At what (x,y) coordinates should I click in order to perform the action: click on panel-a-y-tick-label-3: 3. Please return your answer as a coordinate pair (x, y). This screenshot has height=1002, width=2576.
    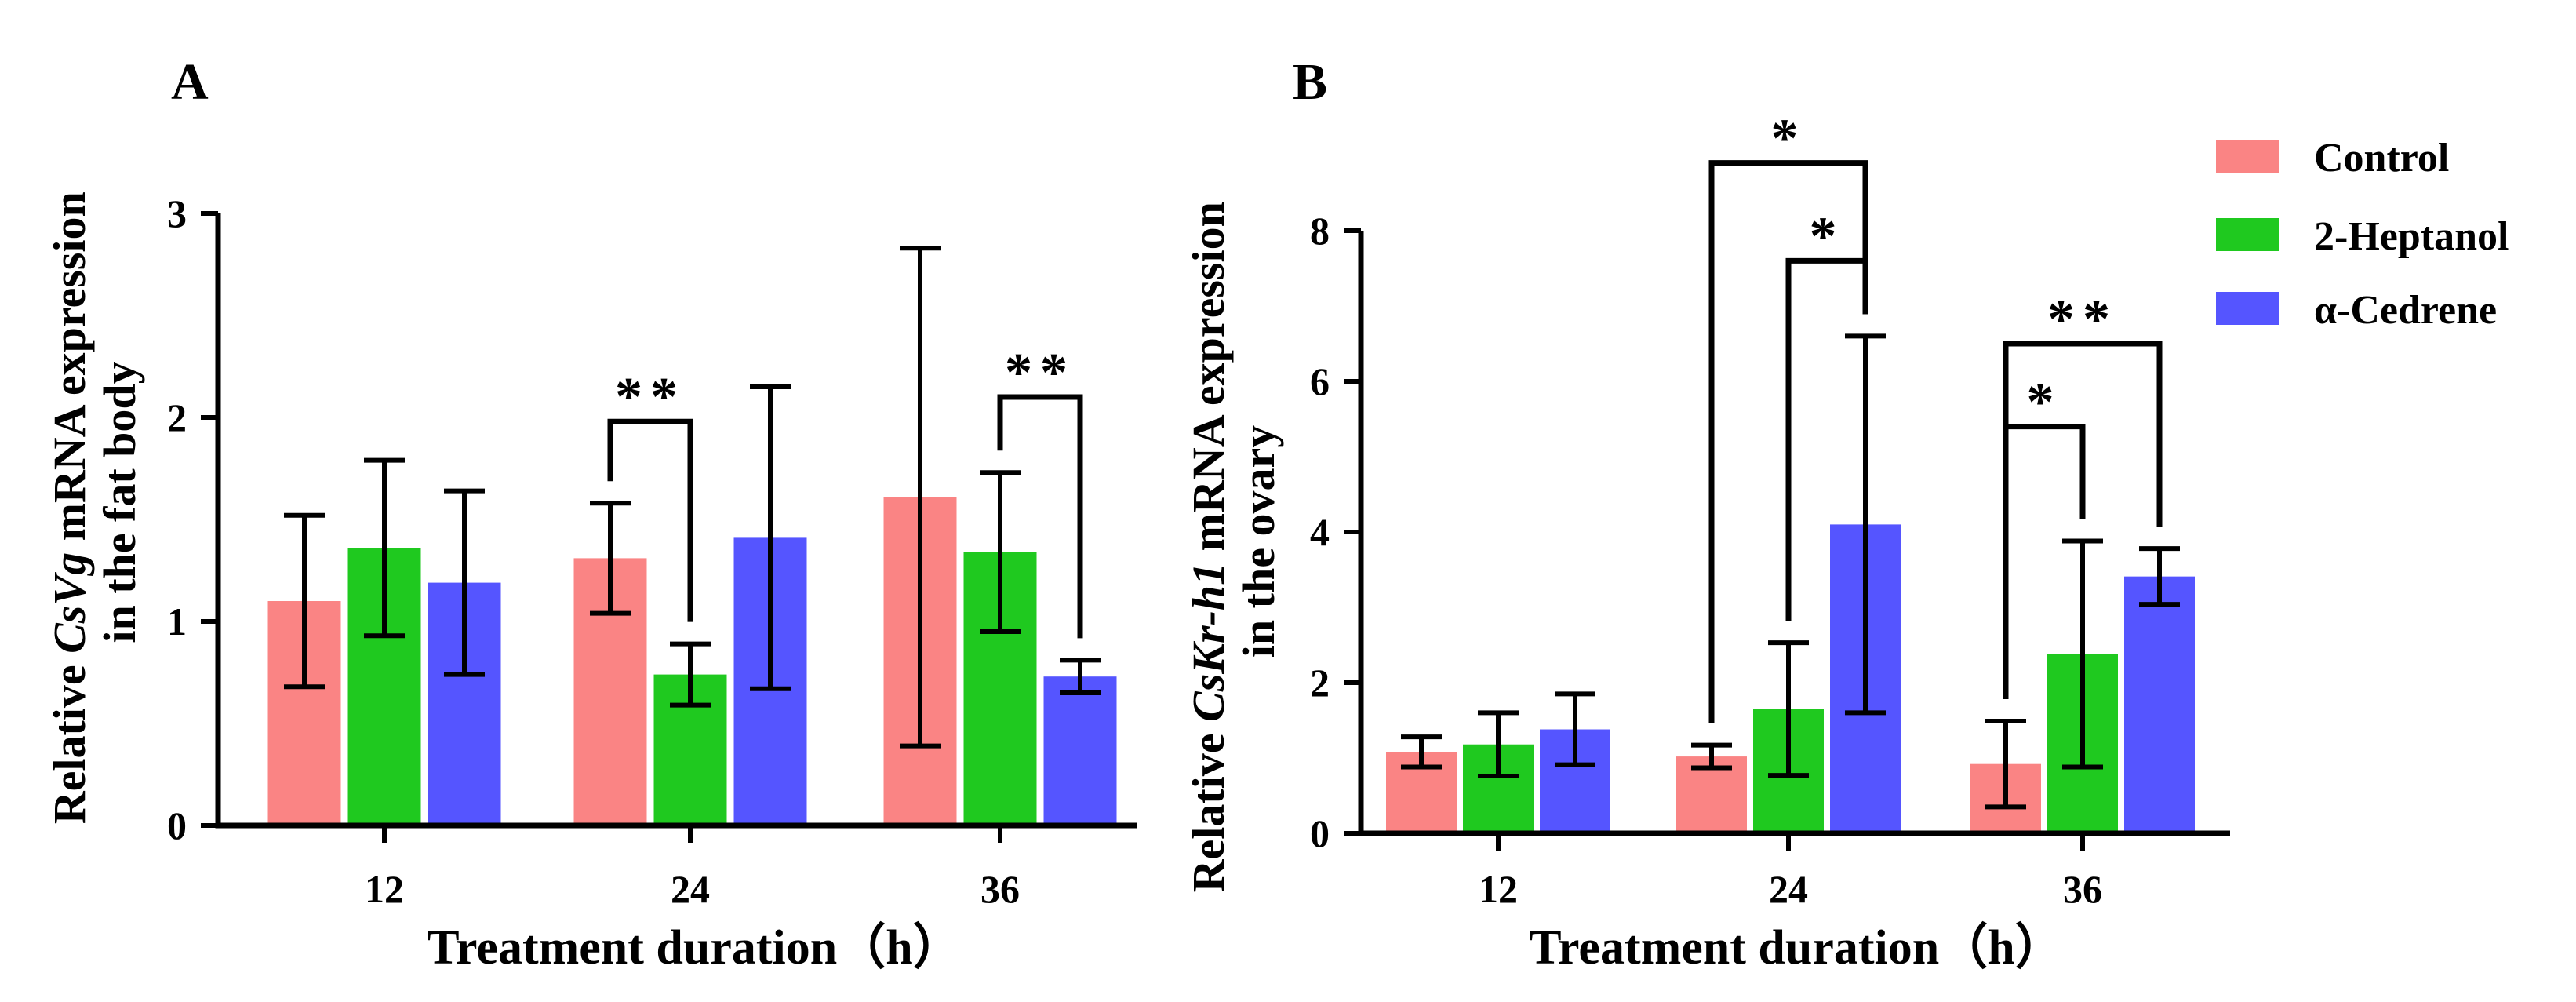
    Looking at the image, I should click on (177, 213).